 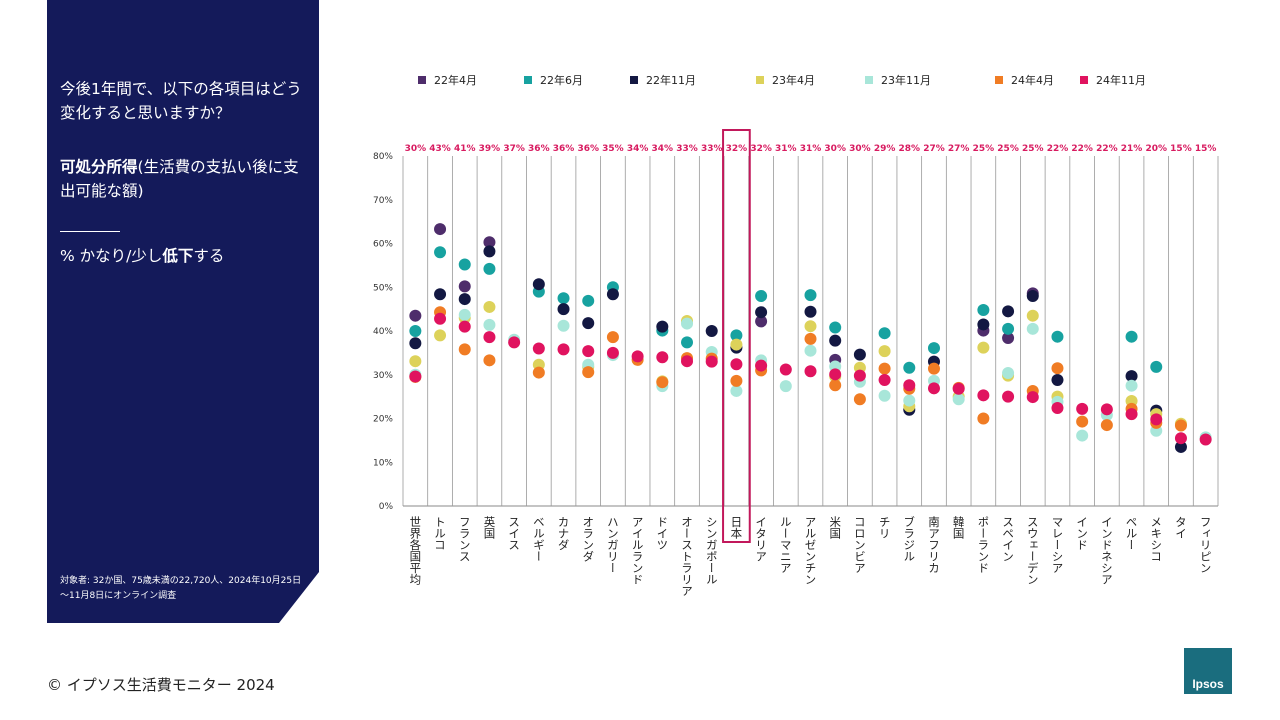 What do you see at coordinates (383, 420) in the screenshot?
I see `y-tick-label: 20%` at bounding box center [383, 420].